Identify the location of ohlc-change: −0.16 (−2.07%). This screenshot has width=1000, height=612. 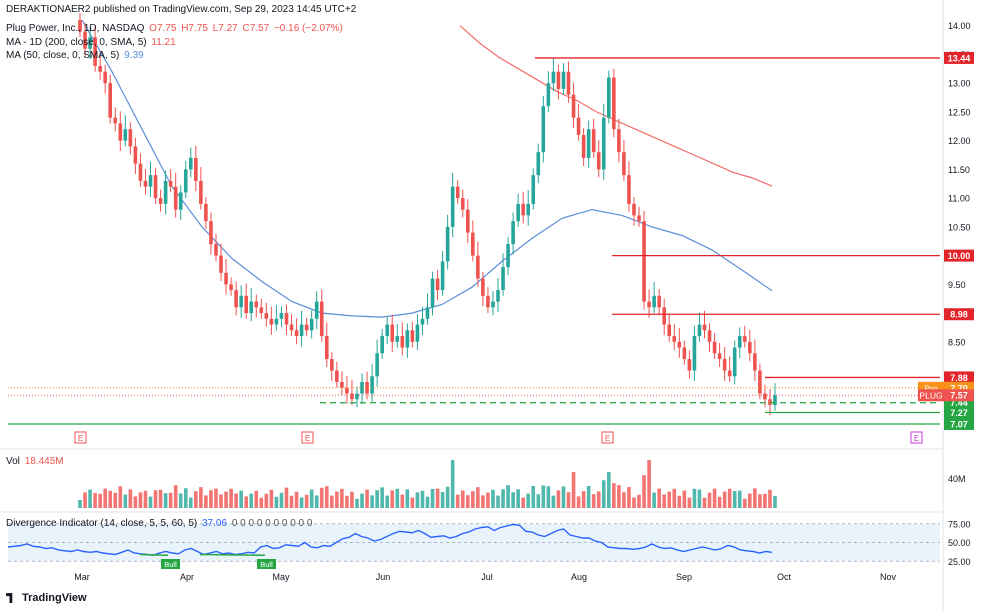
(308, 28).